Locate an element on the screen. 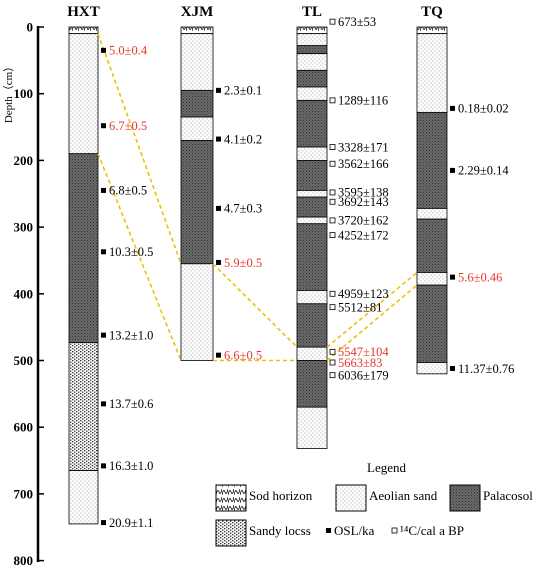 The width and height of the screenshot is (550, 568). column-title-tl: TL is located at coordinates (312, 12).